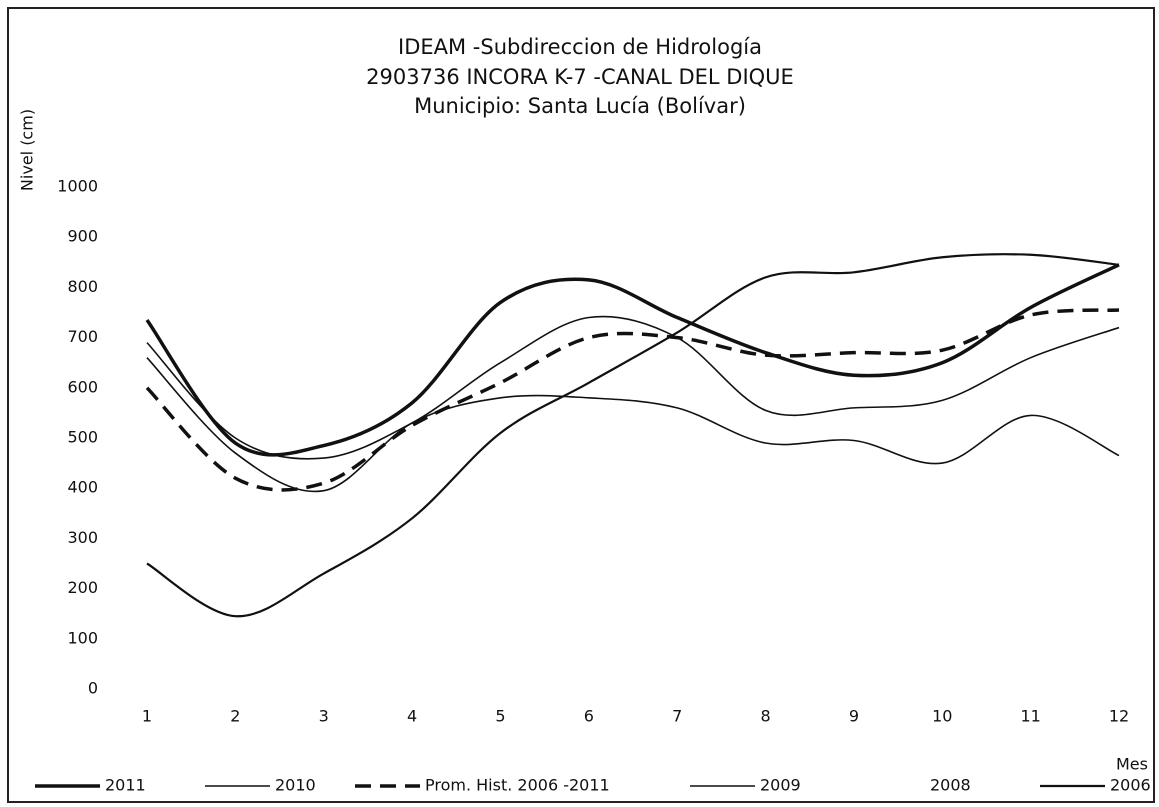  Describe the element at coordinates (82, 587) in the screenshot. I see `y-tick-label: 200` at that location.